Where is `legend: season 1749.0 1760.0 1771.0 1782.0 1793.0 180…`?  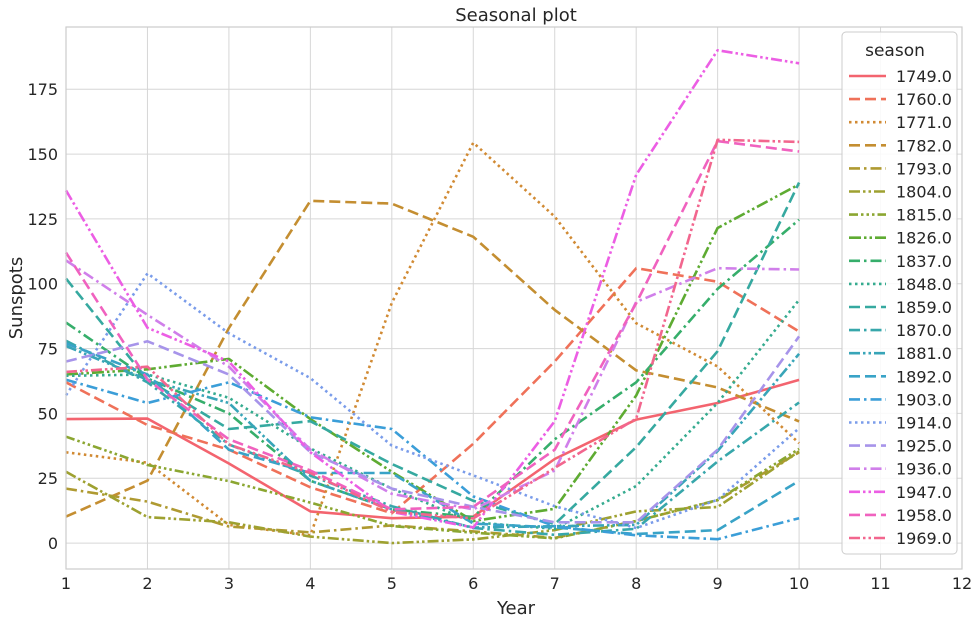 legend: season 1749.0 1760.0 1771.0 1782.0 1793.0 180… is located at coordinates (899, 293).